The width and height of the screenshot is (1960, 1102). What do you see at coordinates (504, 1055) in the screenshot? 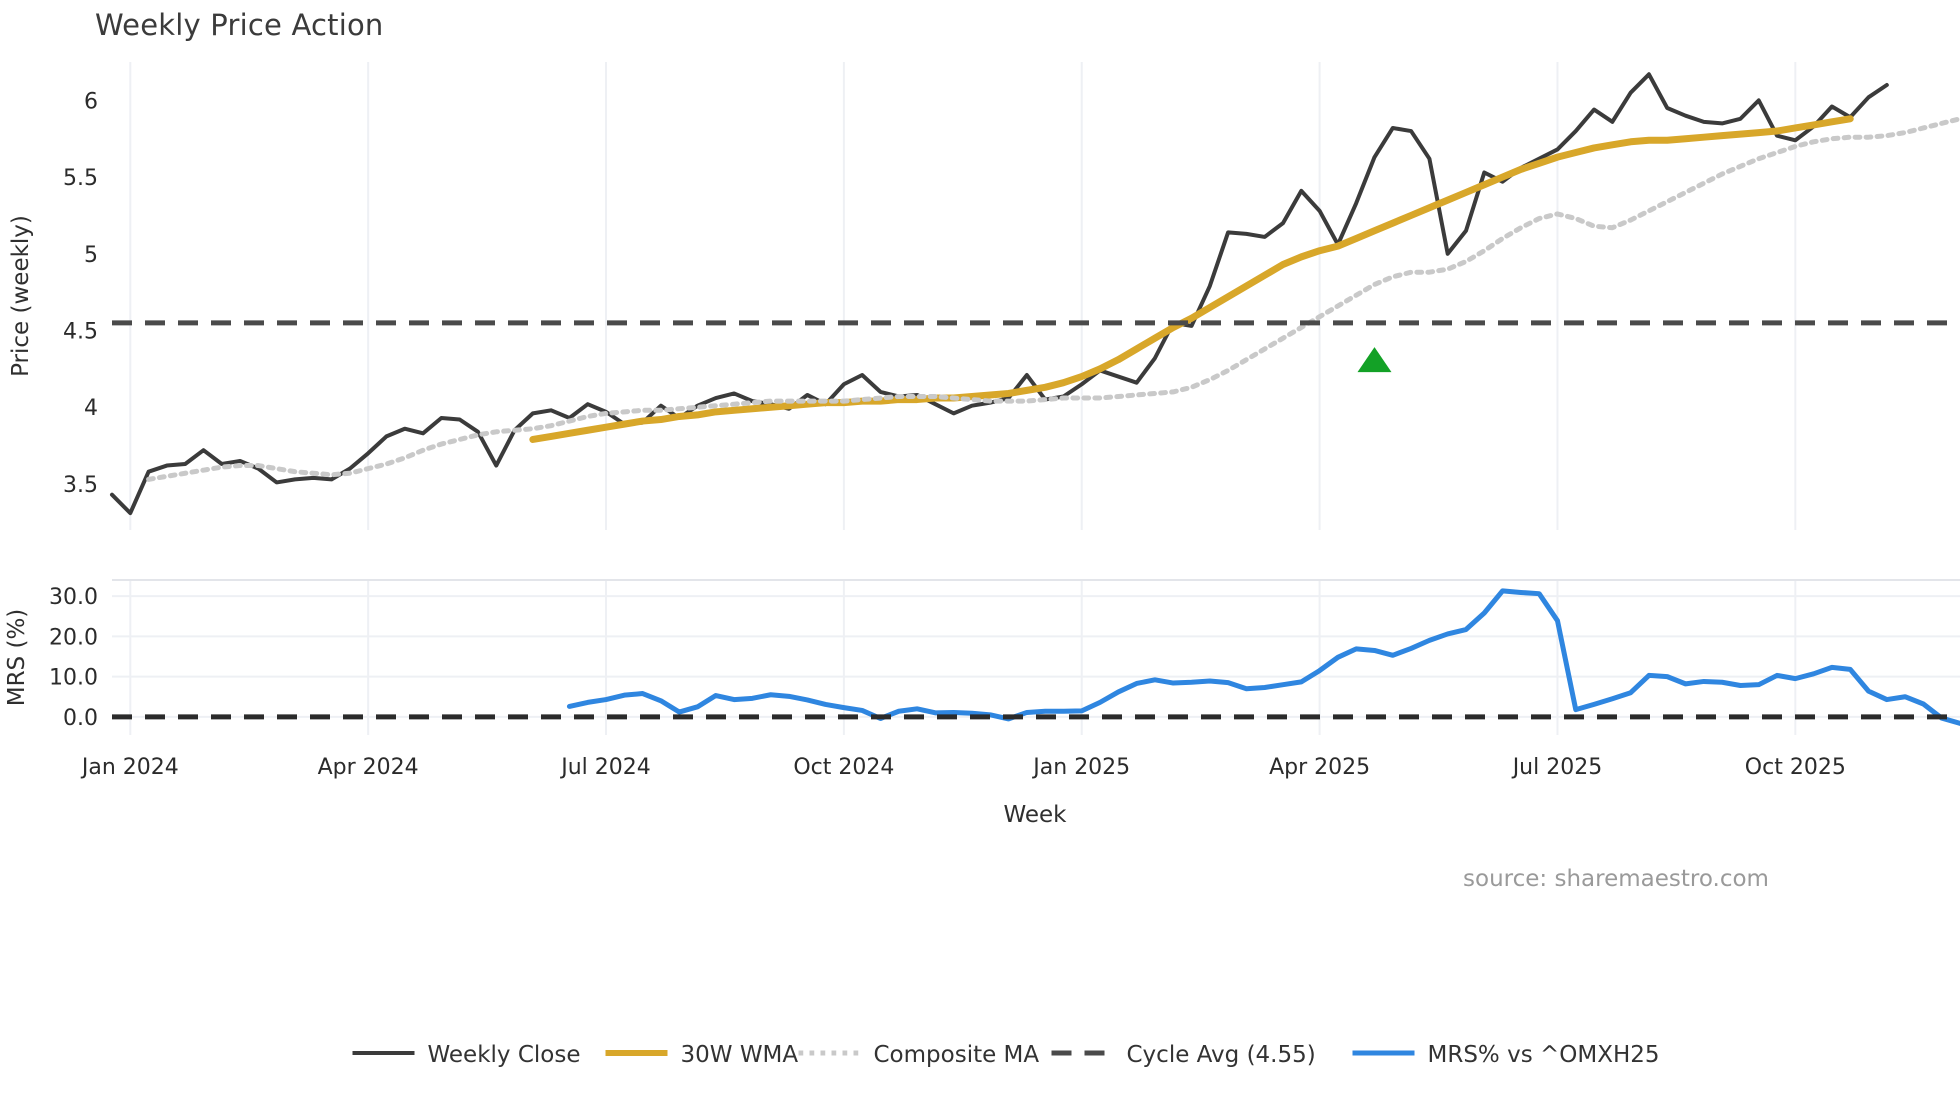
I see `legend-label-weekly-close: Weekly Close` at bounding box center [504, 1055].